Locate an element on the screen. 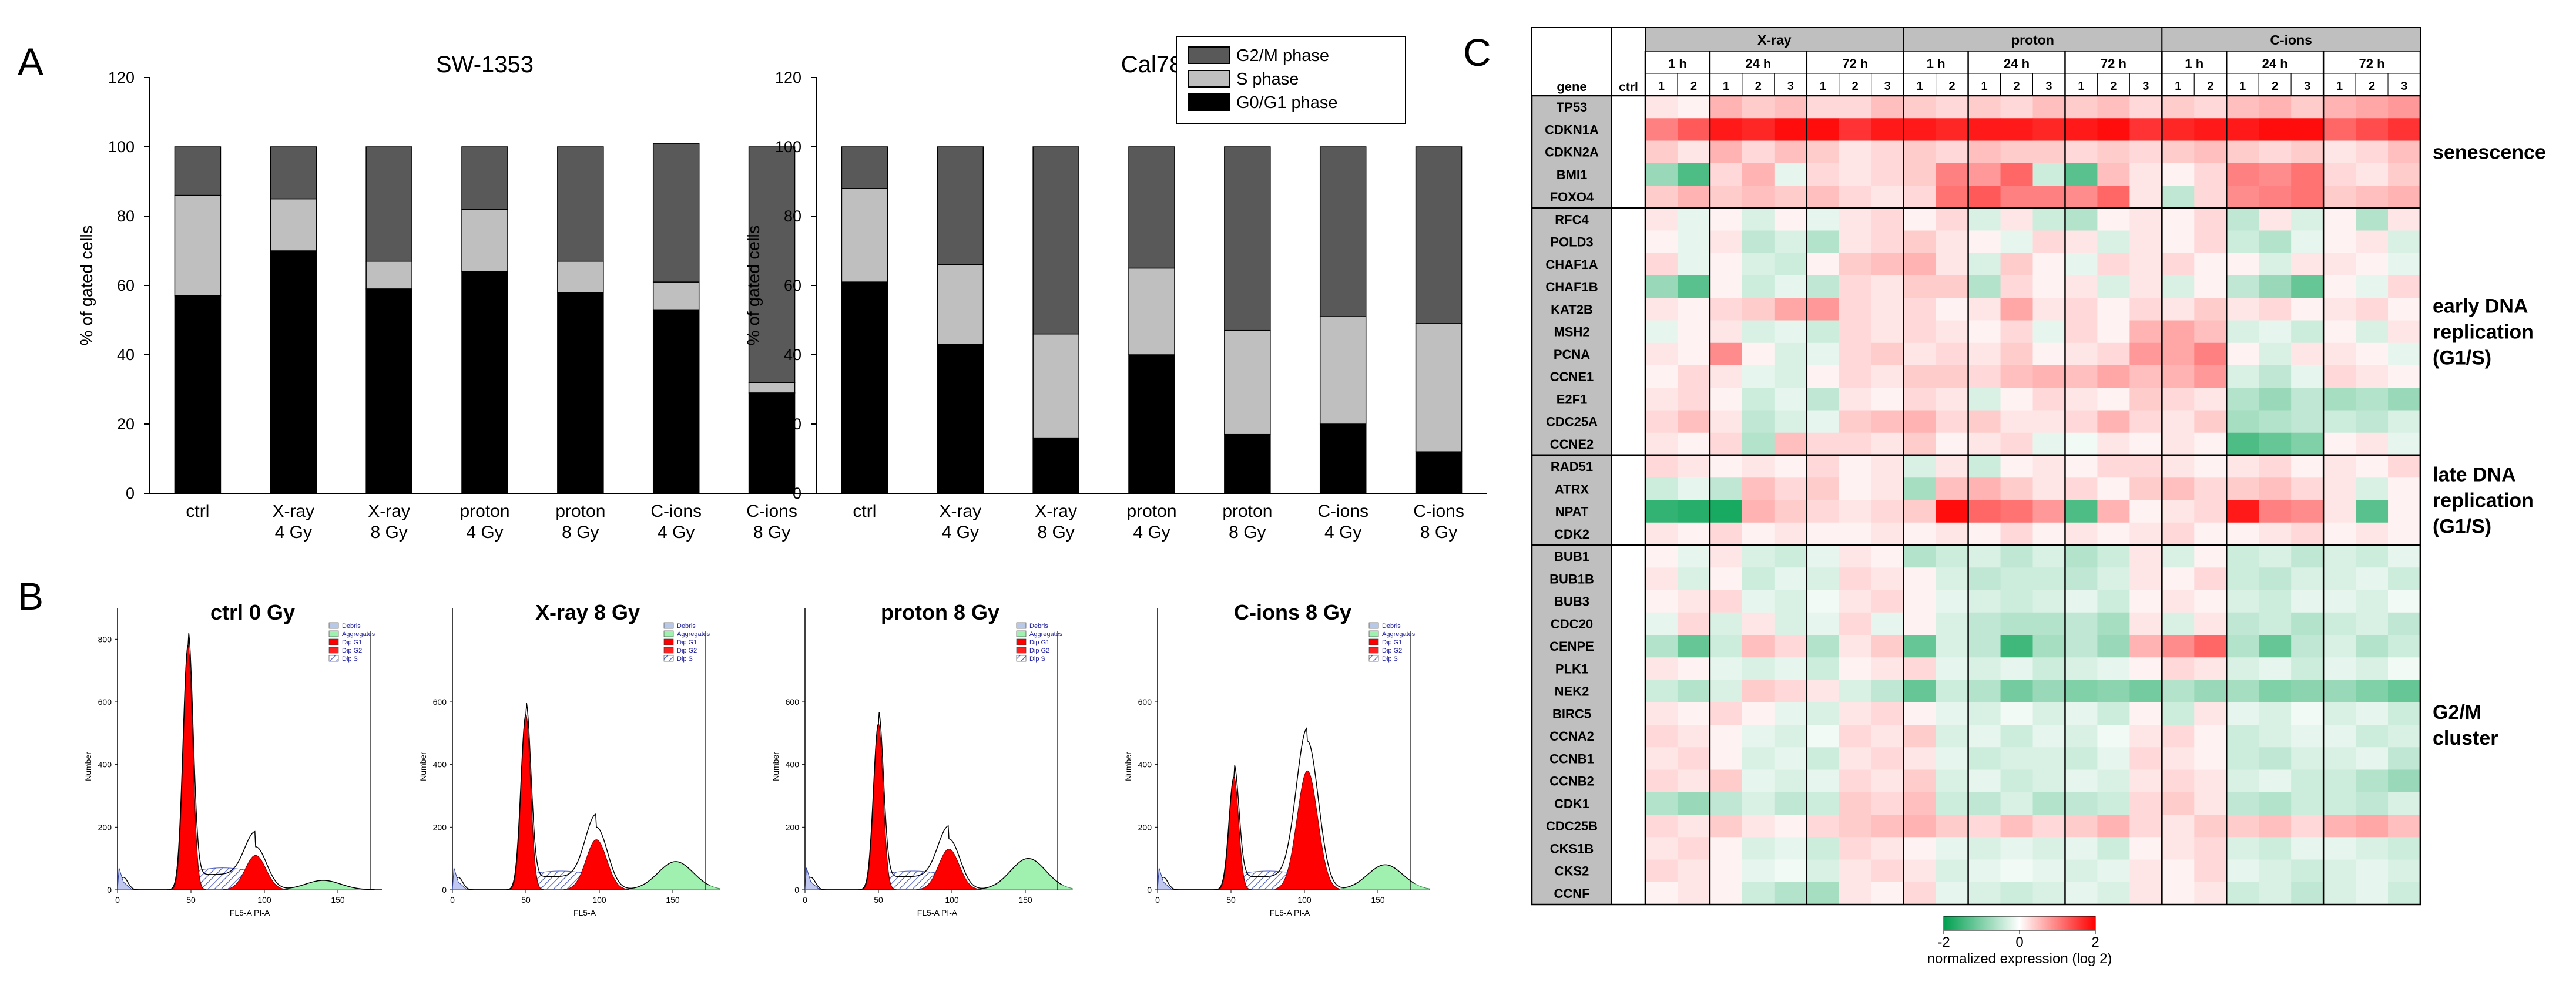 Image resolution: width=2576 pixels, height=992 pixels. ctrl-header-label: ctrl is located at coordinates (1628, 87).